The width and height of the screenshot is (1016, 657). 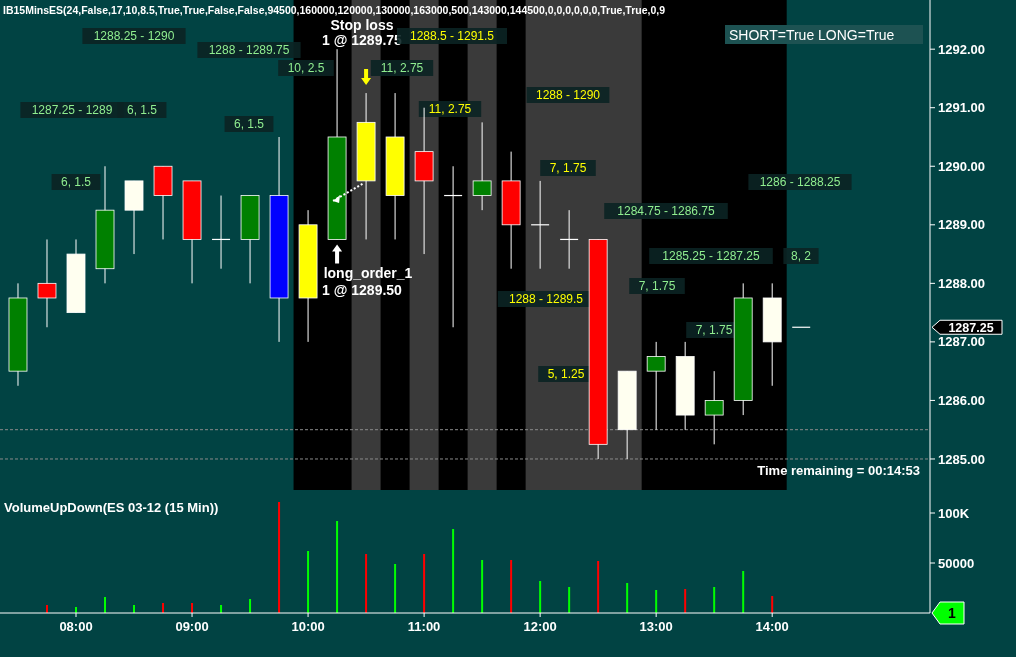 I want to click on annotation: 5, 1.25, so click(x=566, y=374).